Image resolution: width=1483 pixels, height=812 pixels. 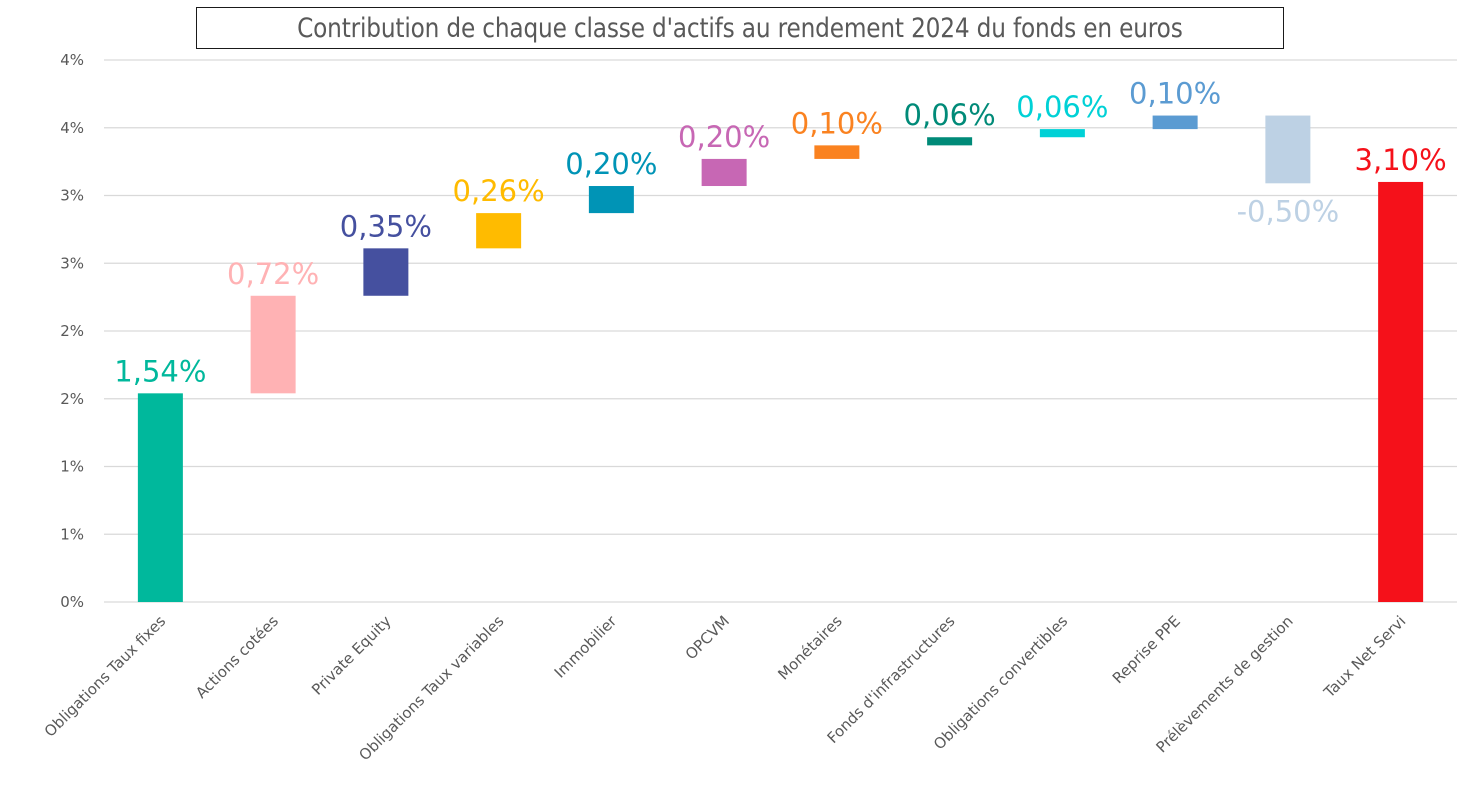 I want to click on data-label: 0,35%, so click(x=386, y=226).